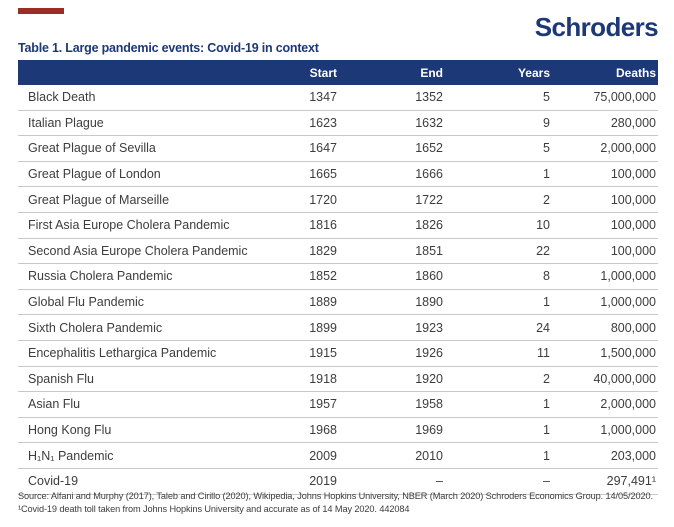 This screenshot has height=527, width=674. I want to click on table-row: Spanish Flu 1918 1920 2 40,000,000, so click(338, 379).